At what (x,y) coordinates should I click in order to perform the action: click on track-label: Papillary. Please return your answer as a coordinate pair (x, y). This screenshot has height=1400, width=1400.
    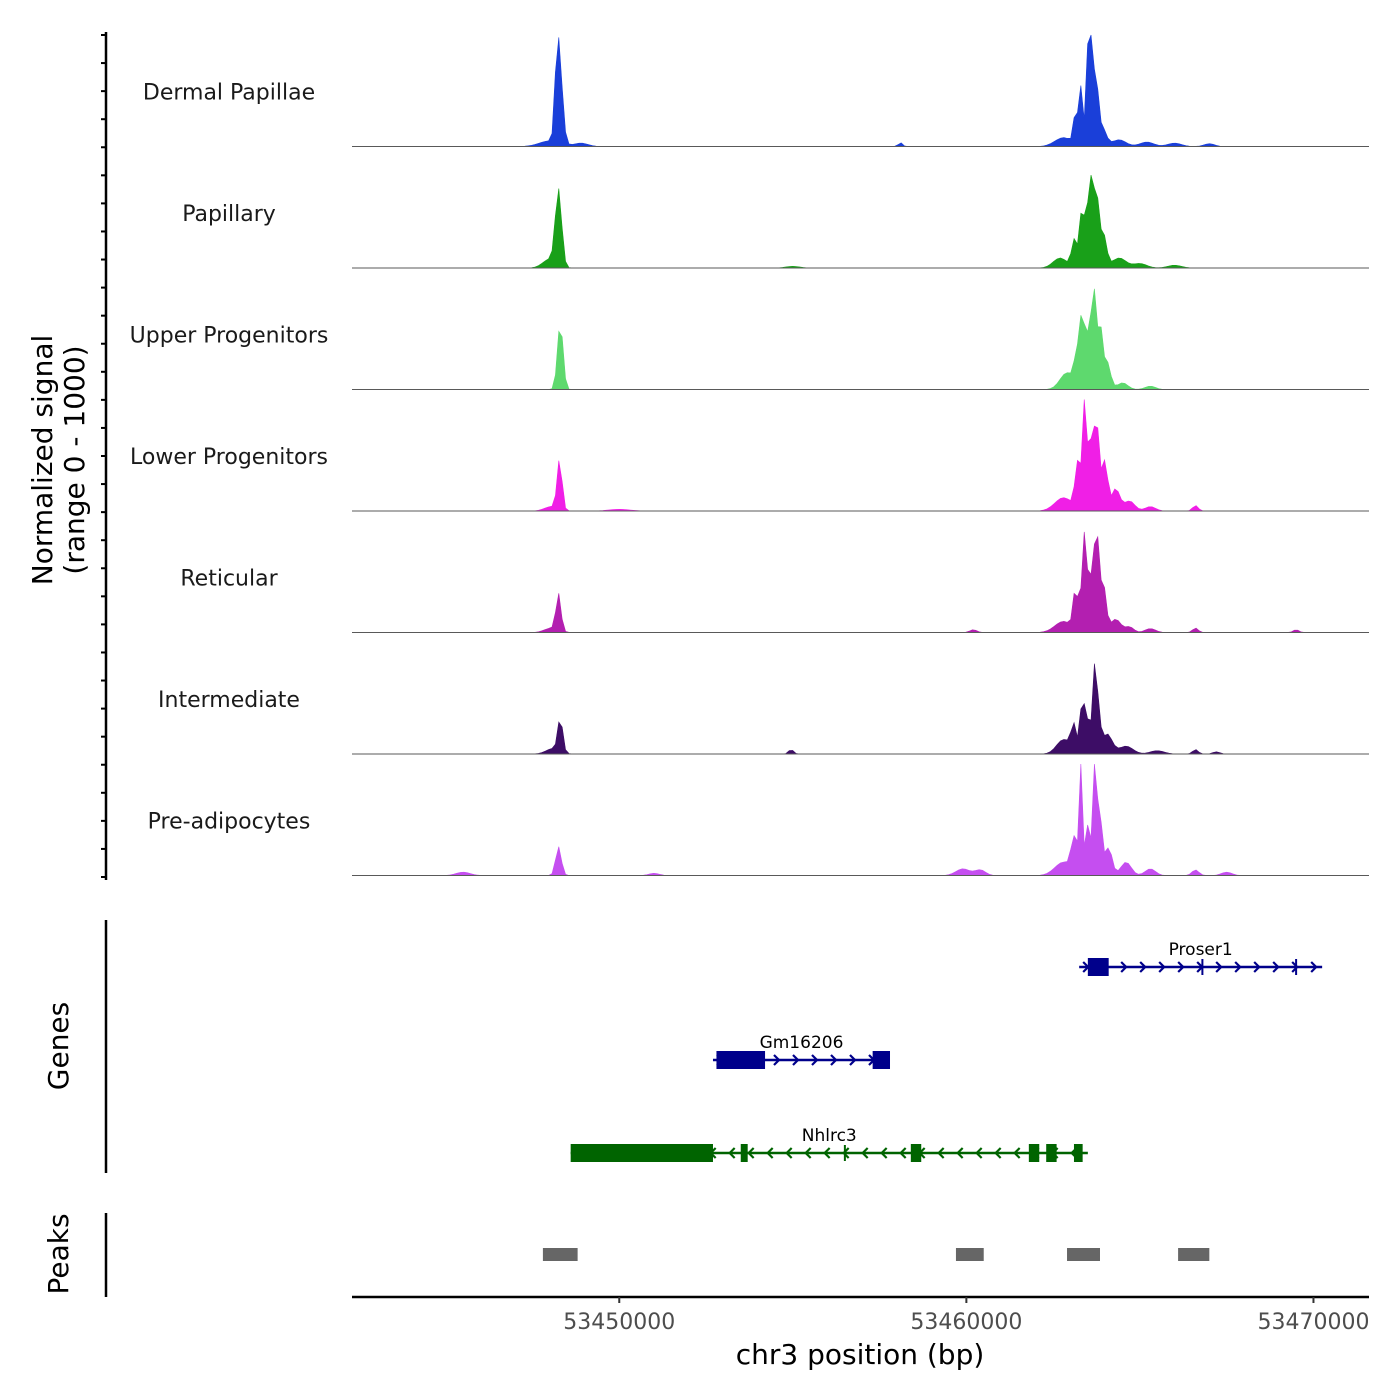
    Looking at the image, I should click on (229, 214).